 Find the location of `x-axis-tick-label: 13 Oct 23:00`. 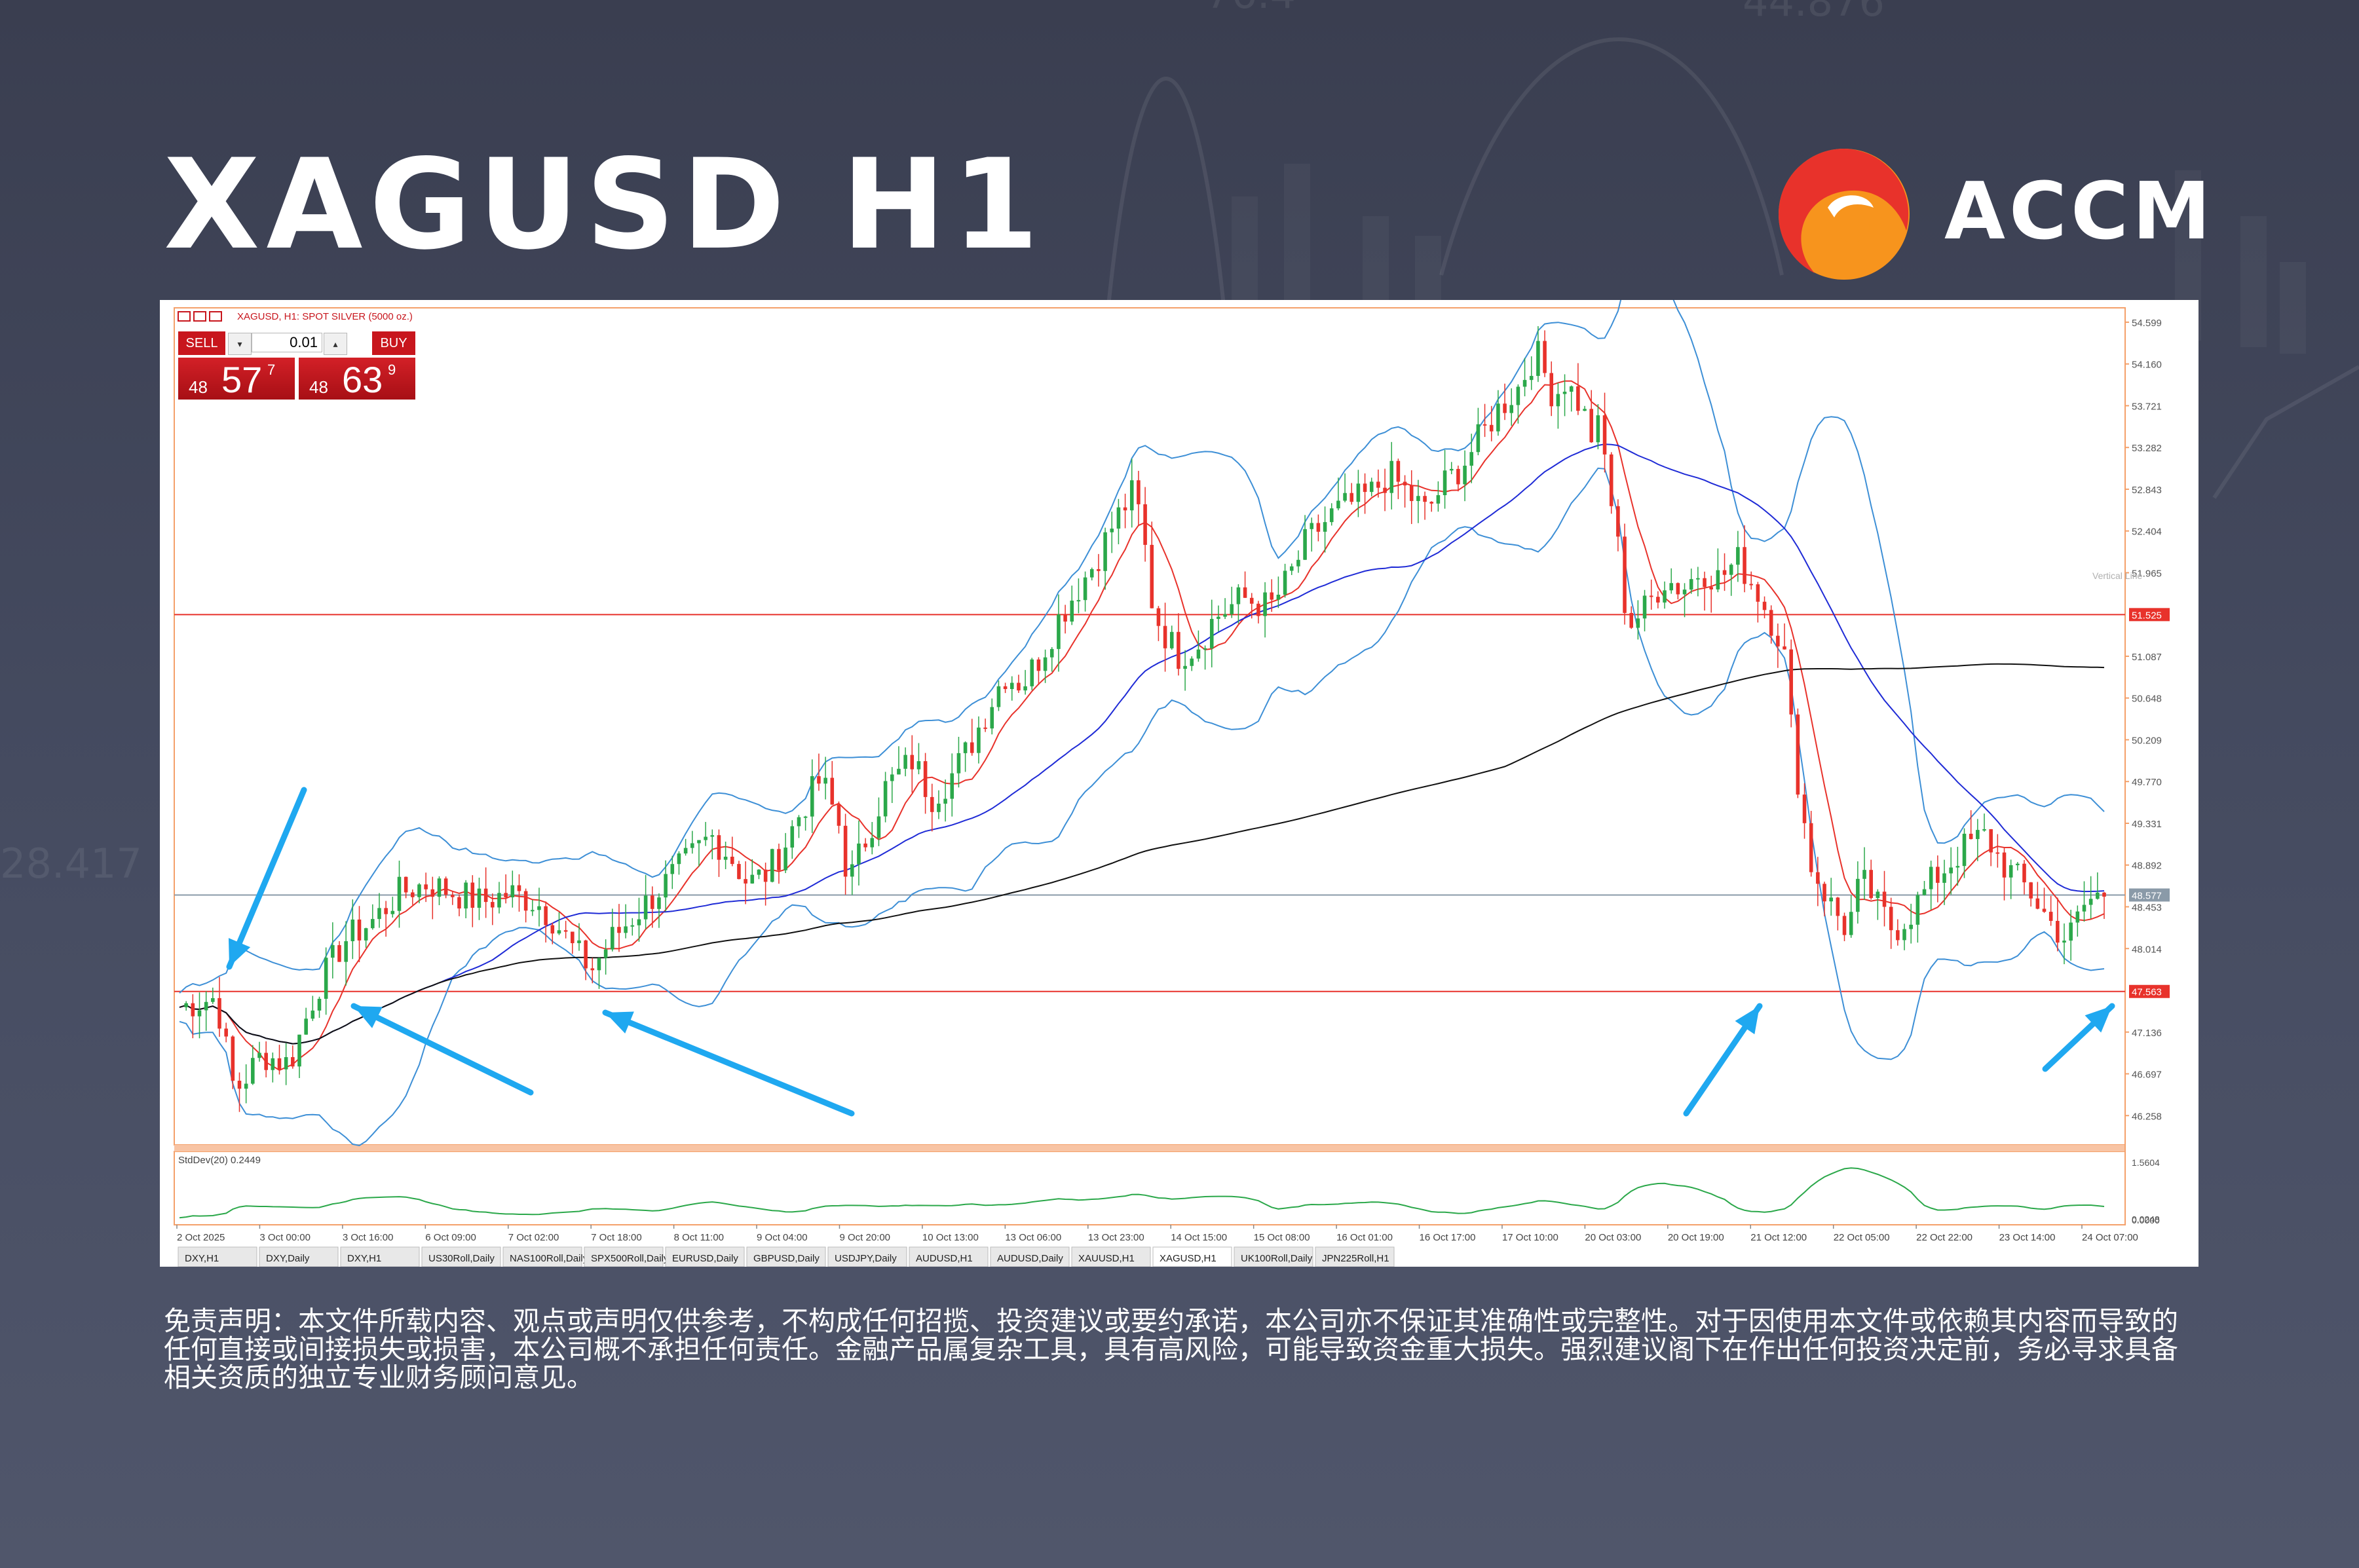

x-axis-tick-label: 13 Oct 23:00 is located at coordinates (1116, 1237).